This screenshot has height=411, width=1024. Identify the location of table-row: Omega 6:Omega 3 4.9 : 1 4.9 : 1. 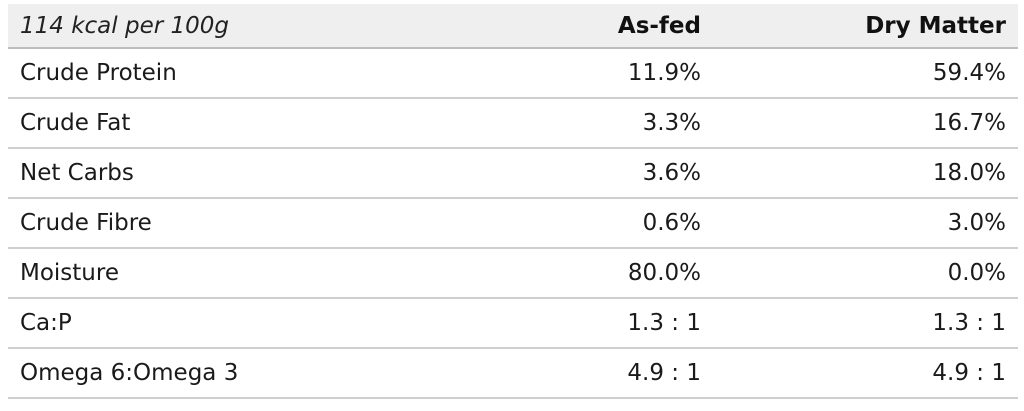
(513, 373).